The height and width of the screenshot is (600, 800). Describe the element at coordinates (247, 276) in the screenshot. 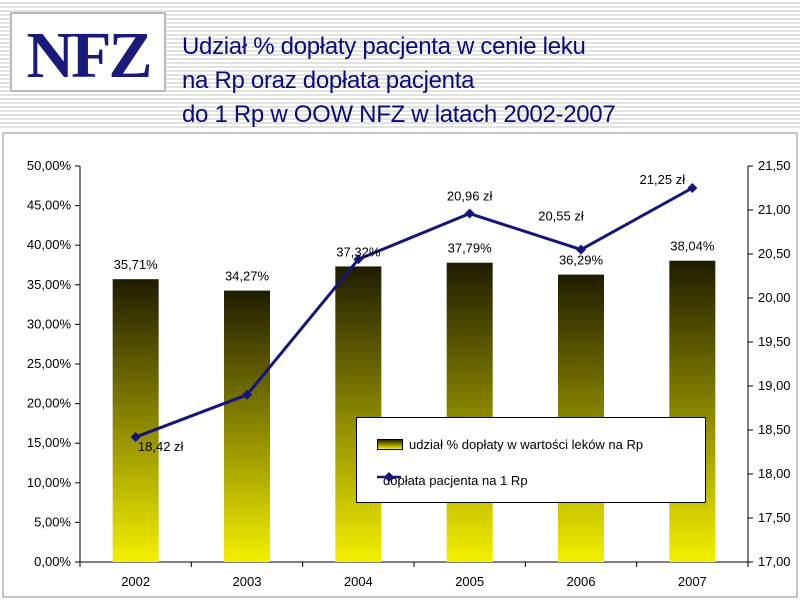

I see `bar-data-label: 34,27%` at that location.